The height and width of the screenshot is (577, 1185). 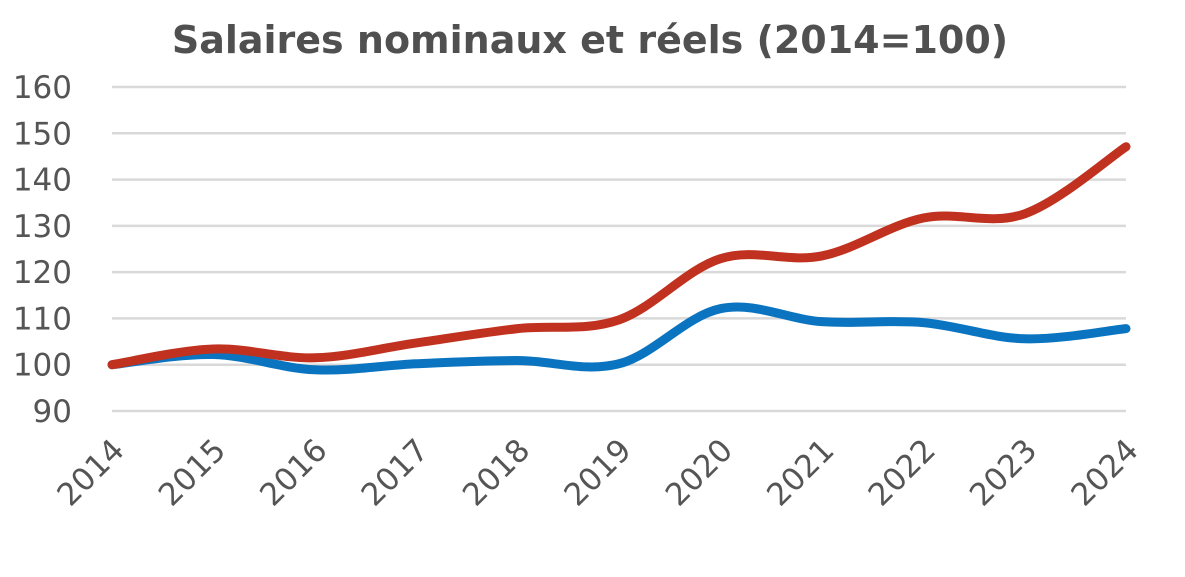 What do you see at coordinates (42, 319) in the screenshot?
I see `y-tick-label: 110` at bounding box center [42, 319].